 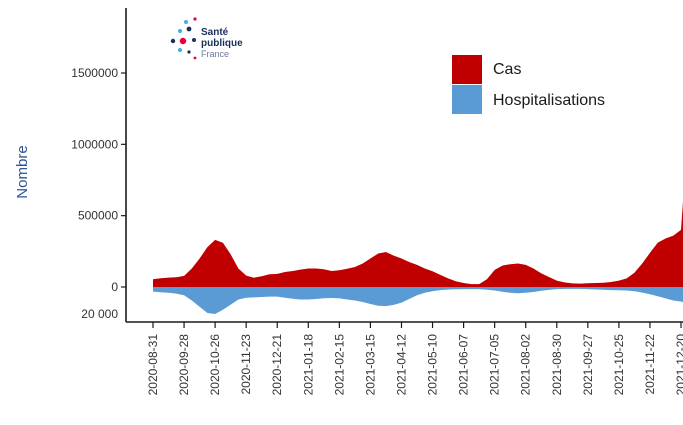 I want to click on series-area-hospitalisations, so click(x=418, y=300).